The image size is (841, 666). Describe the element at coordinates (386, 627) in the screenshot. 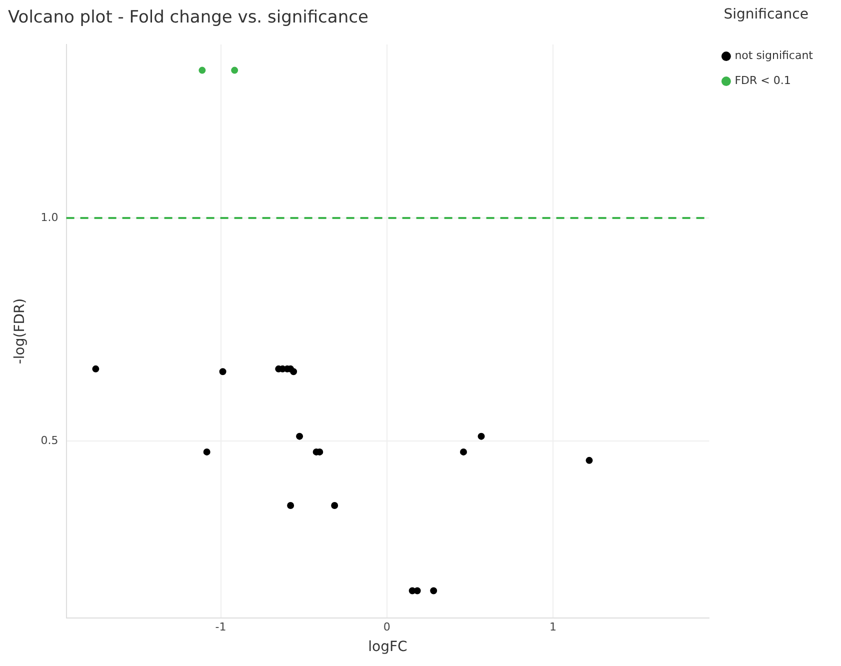

I see `x-tick-label: 0` at that location.